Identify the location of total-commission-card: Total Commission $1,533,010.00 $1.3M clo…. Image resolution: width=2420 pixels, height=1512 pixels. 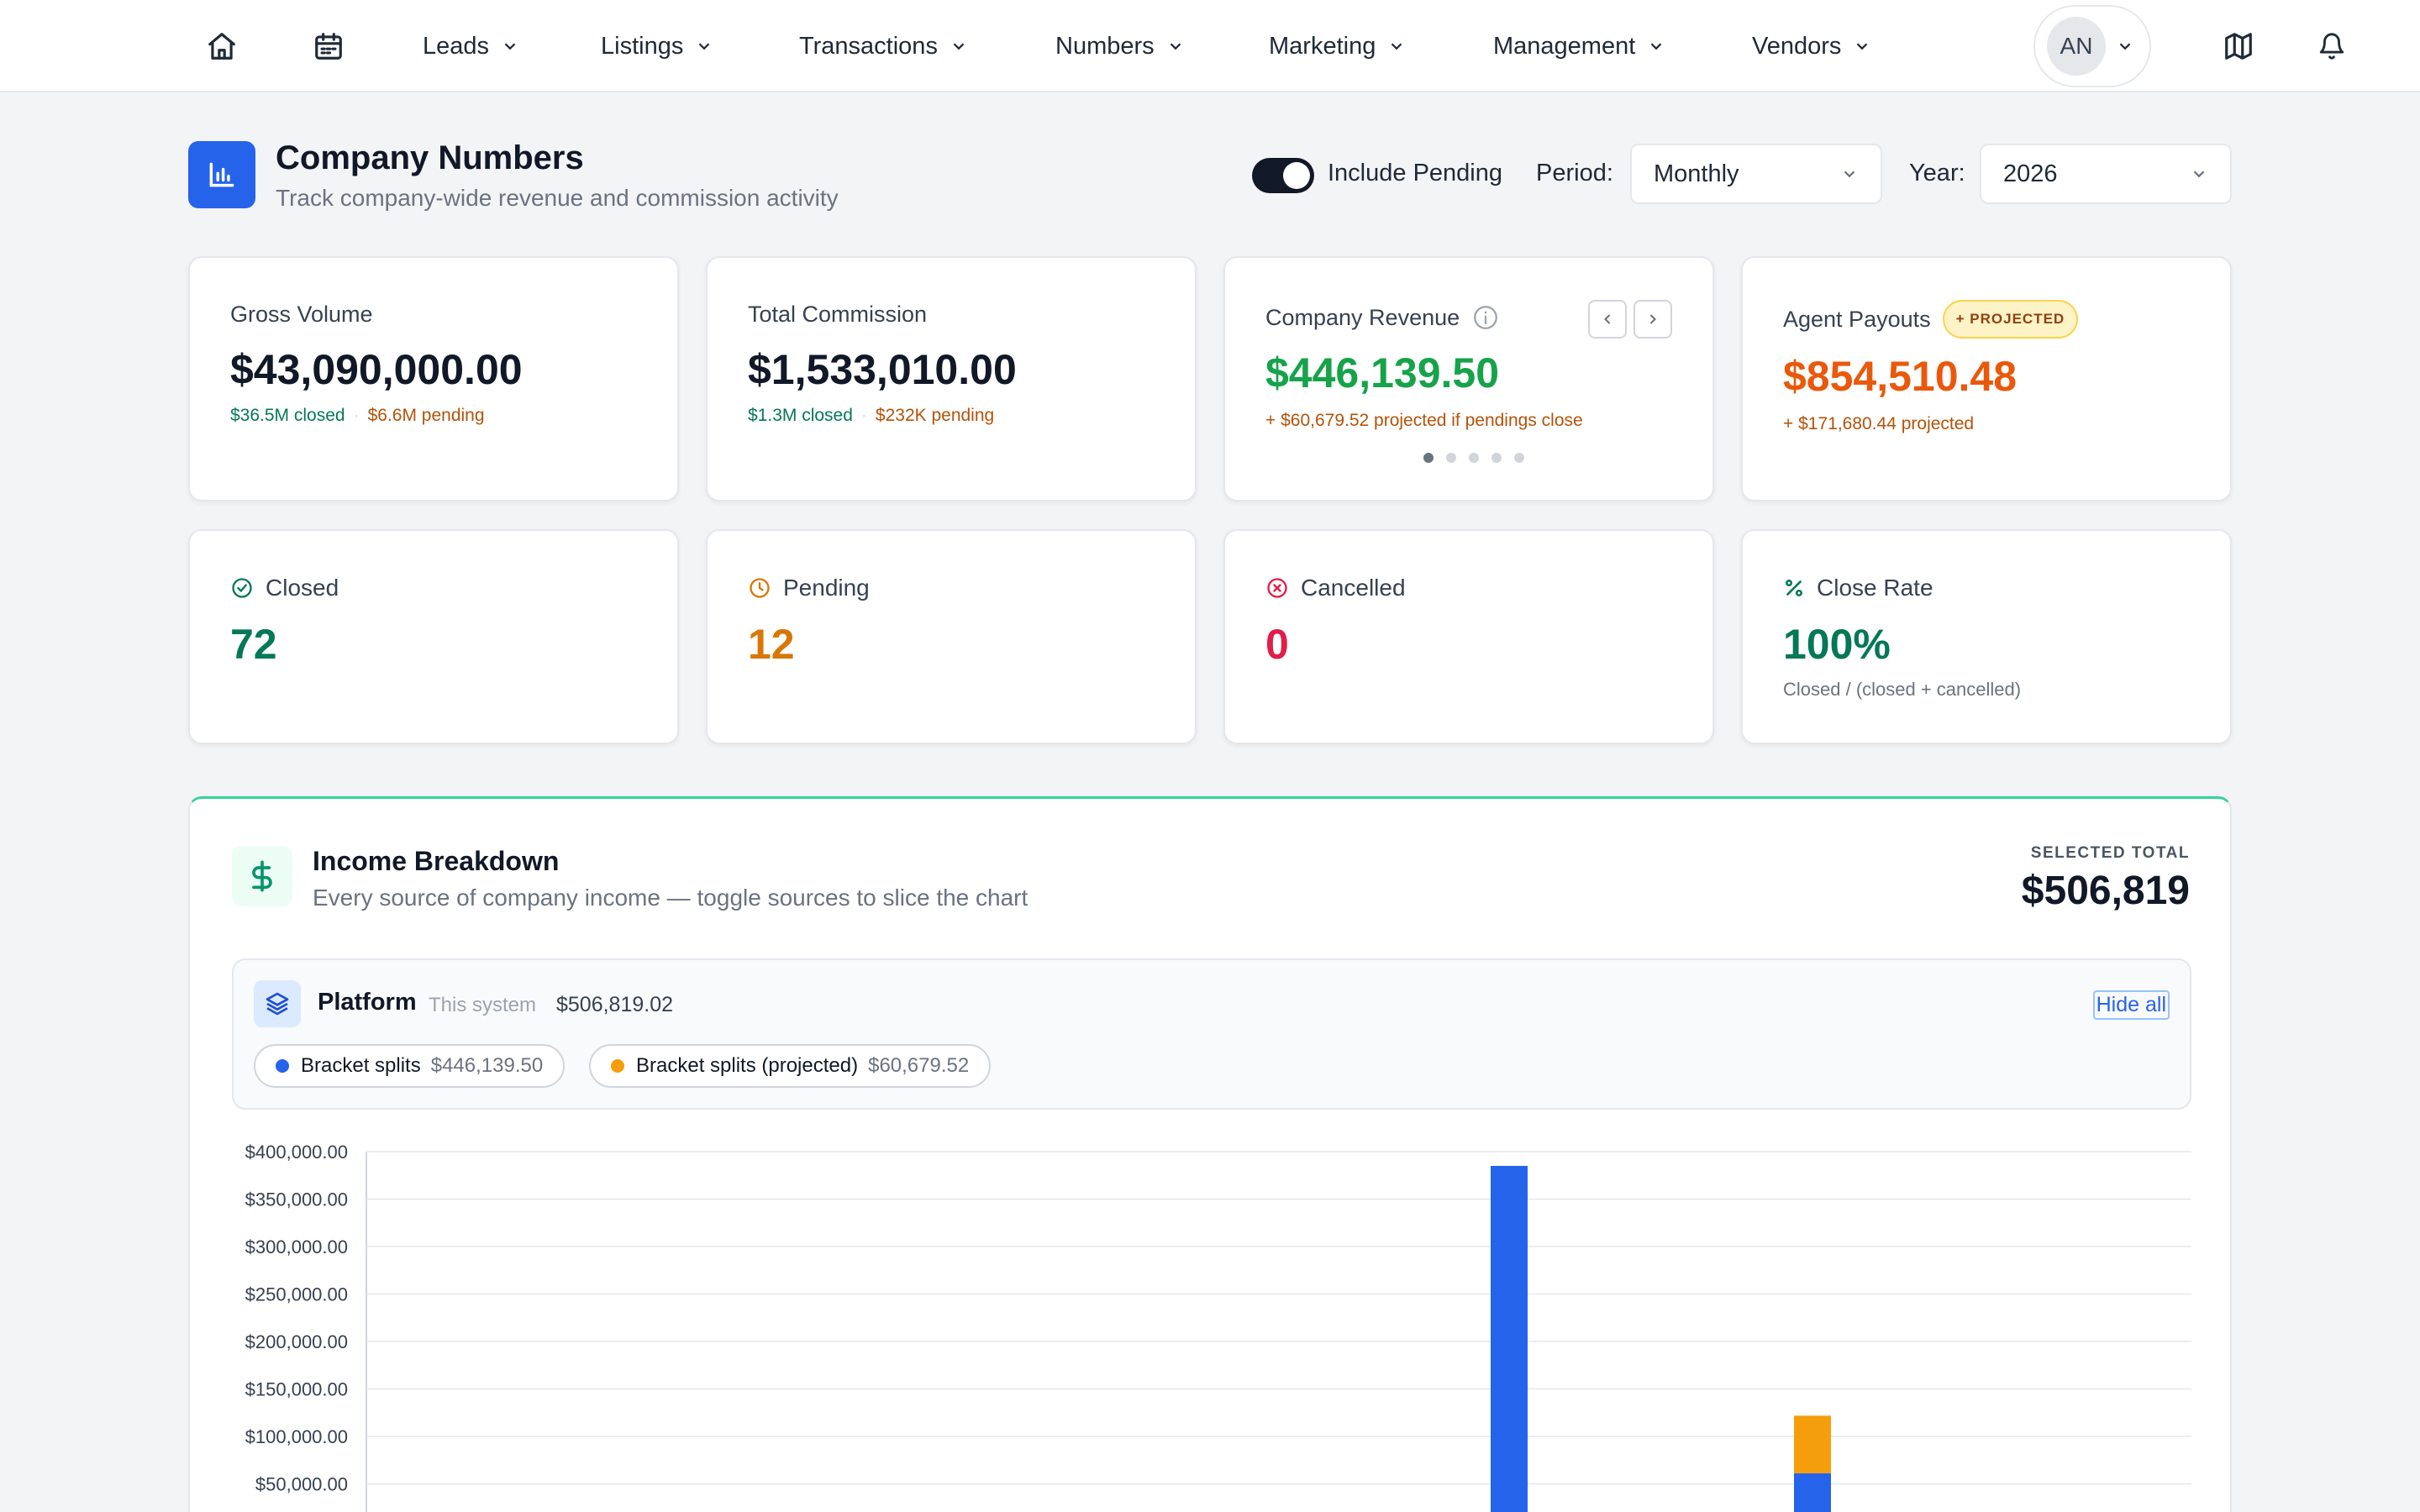
(952, 378).